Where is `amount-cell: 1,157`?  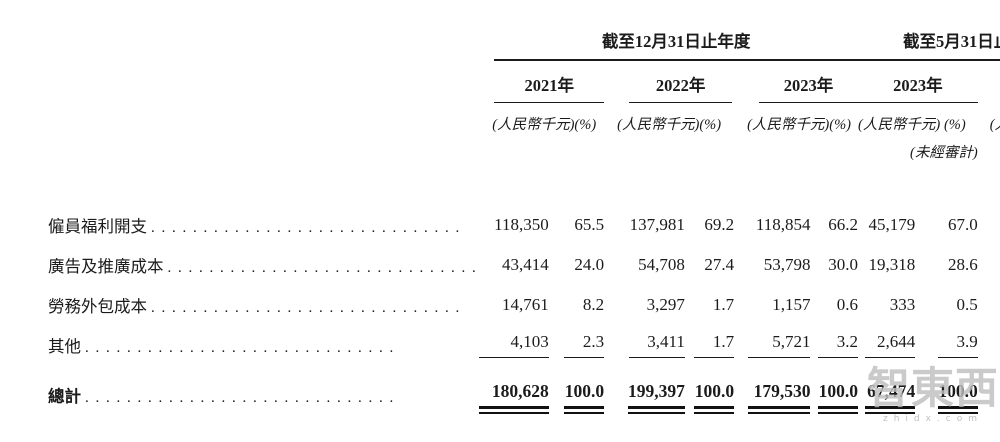
amount-cell: 1,157 is located at coordinates (791, 304).